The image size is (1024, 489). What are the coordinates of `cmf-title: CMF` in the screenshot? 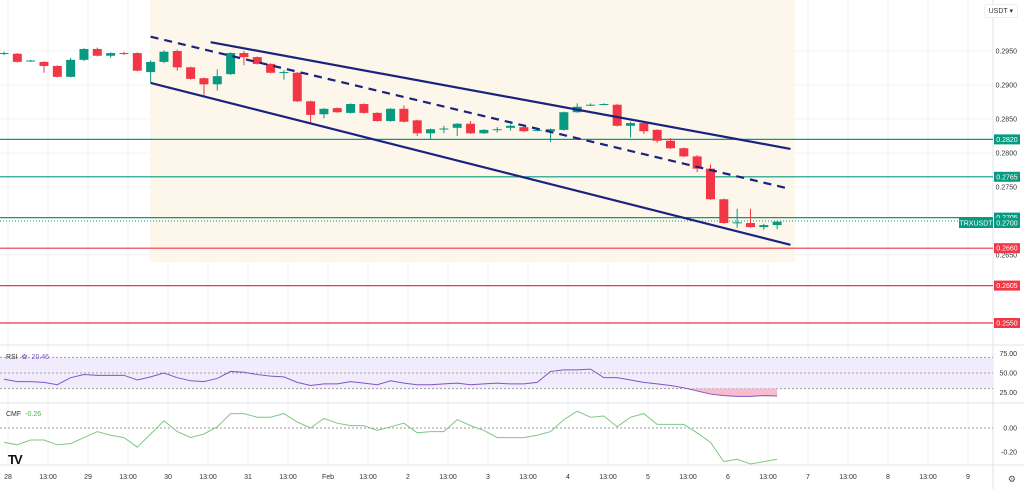 It's located at (14, 414).